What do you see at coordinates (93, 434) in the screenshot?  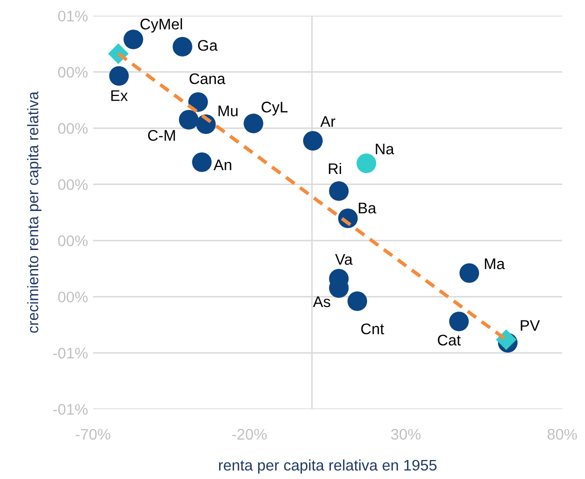 I see `x-tick-label: -70%` at bounding box center [93, 434].